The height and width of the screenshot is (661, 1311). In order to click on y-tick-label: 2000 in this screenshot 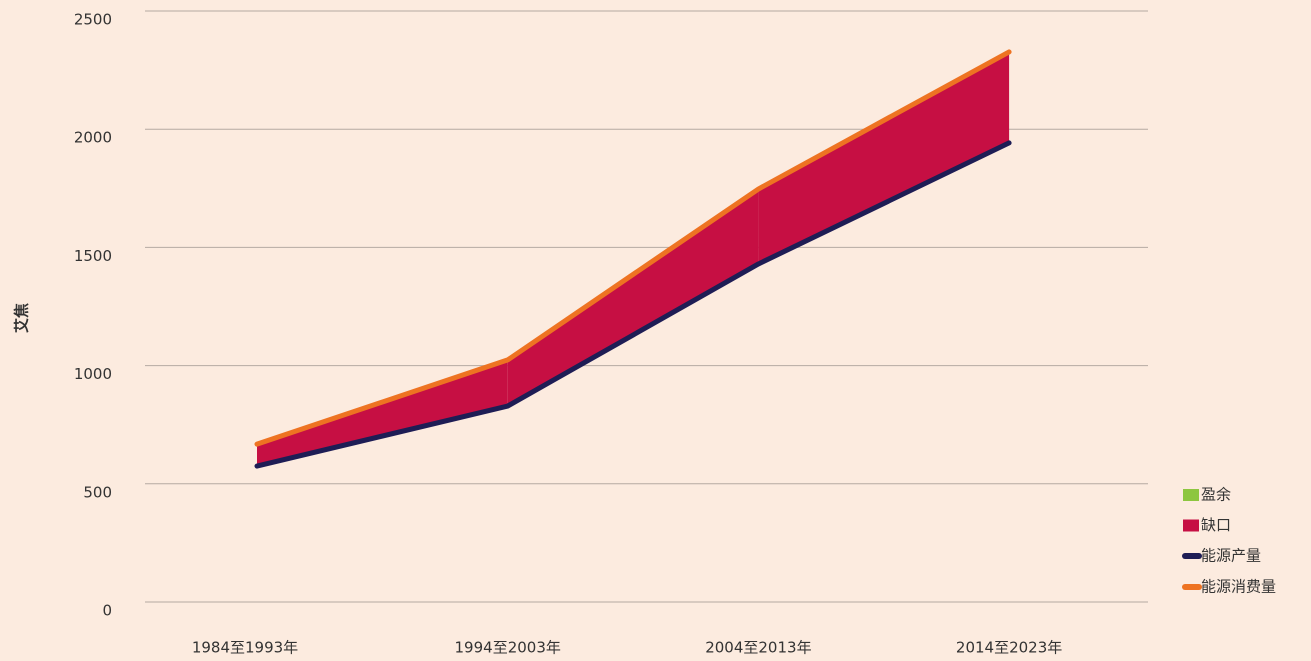, I will do `click(93, 138)`.